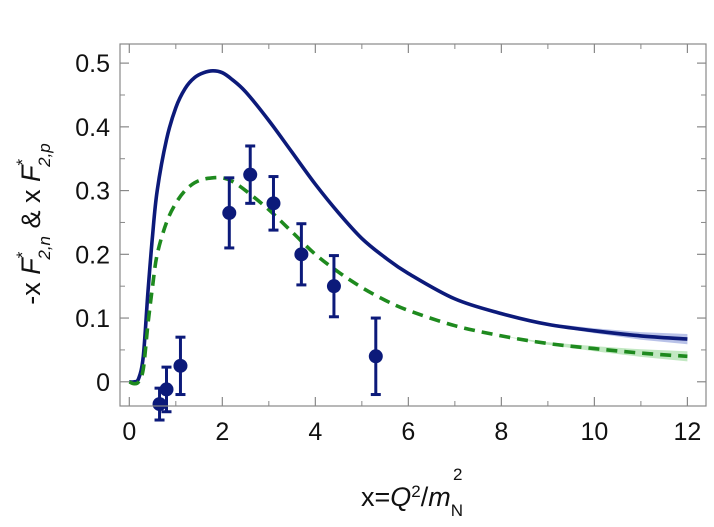 This screenshot has height=527, width=714. I want to click on y-tick-label: 0.5, so click(92, 64).